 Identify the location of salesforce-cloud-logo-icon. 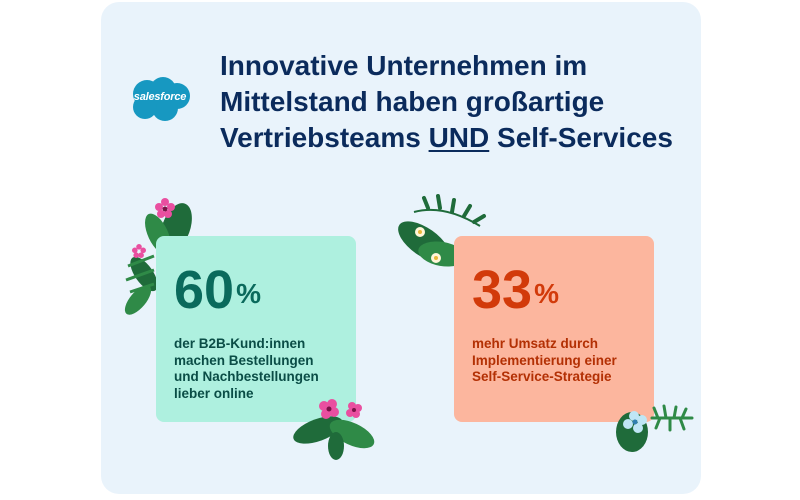
(161, 99).